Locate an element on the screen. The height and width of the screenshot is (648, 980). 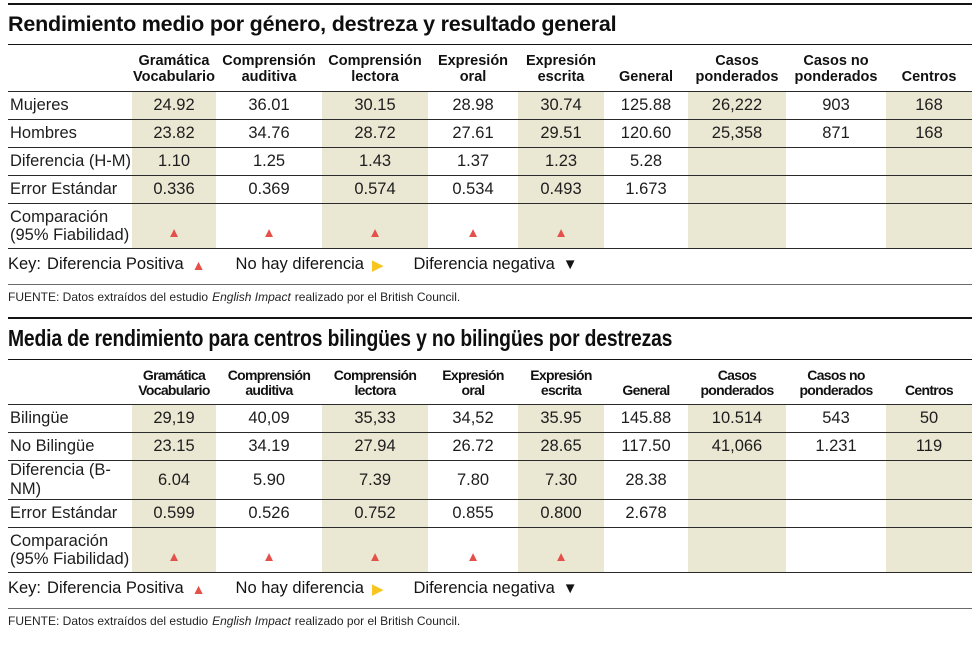
key-item-negative: Diferencia negativa ▼ is located at coordinates (496, 264).